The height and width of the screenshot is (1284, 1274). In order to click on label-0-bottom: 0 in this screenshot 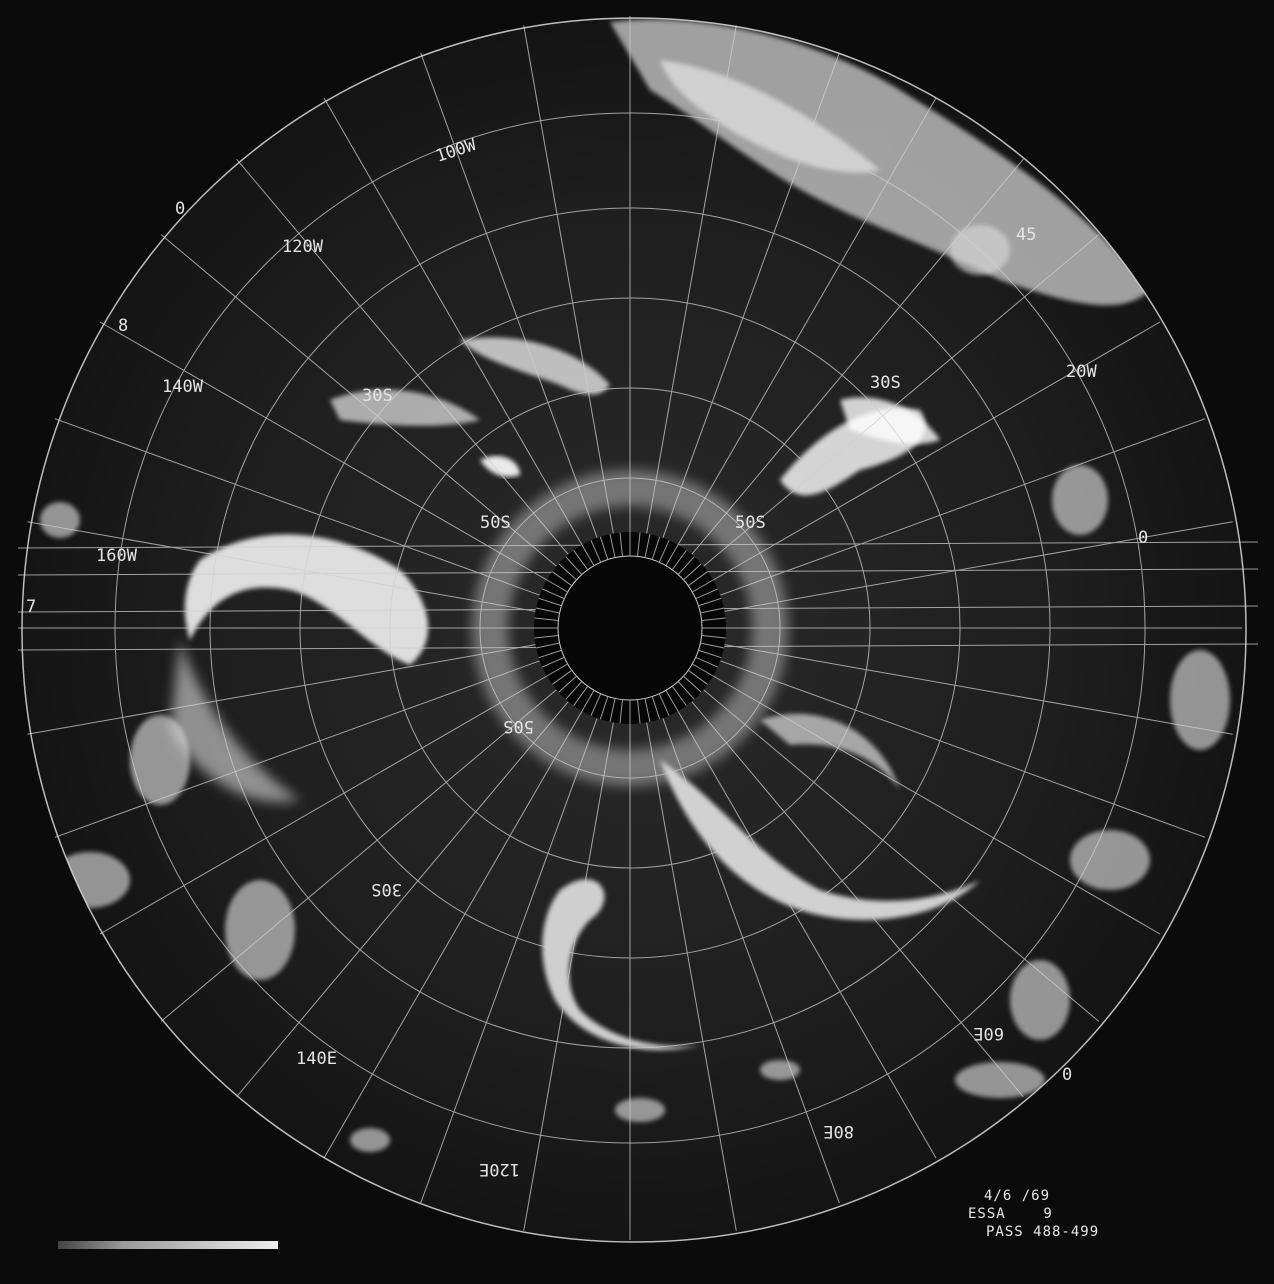, I will do `click(1067, 1075)`.